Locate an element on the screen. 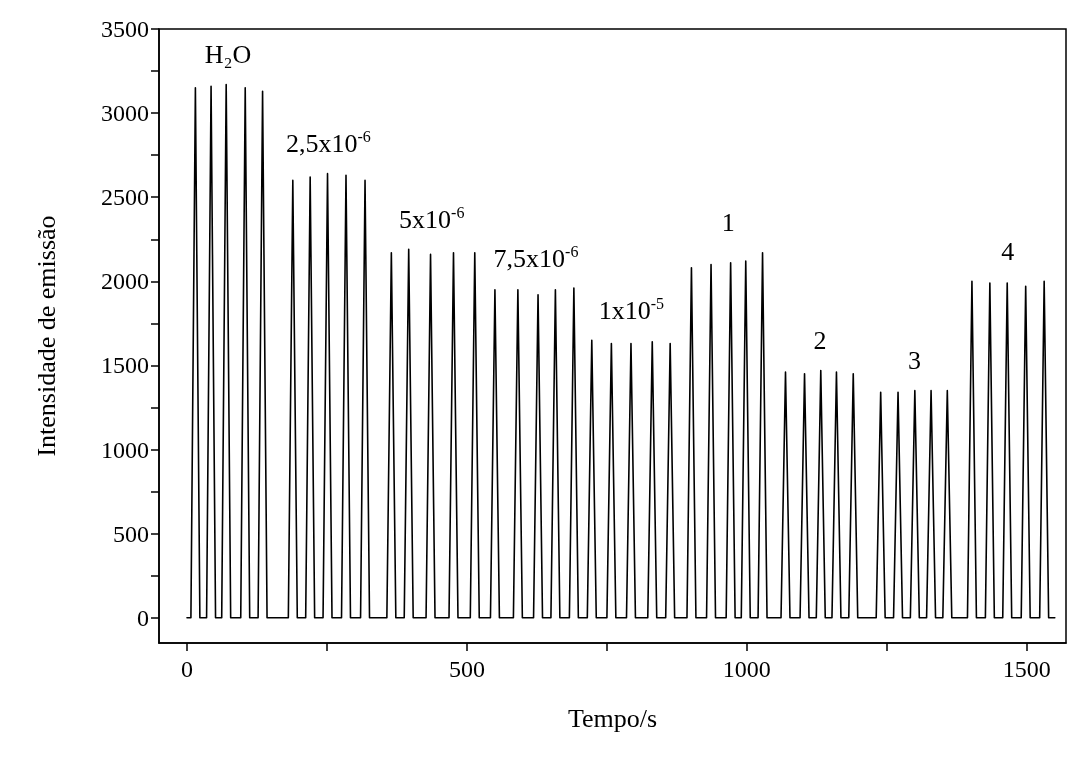 This screenshot has width=1072, height=762. annotation: 3 is located at coordinates (914, 361).